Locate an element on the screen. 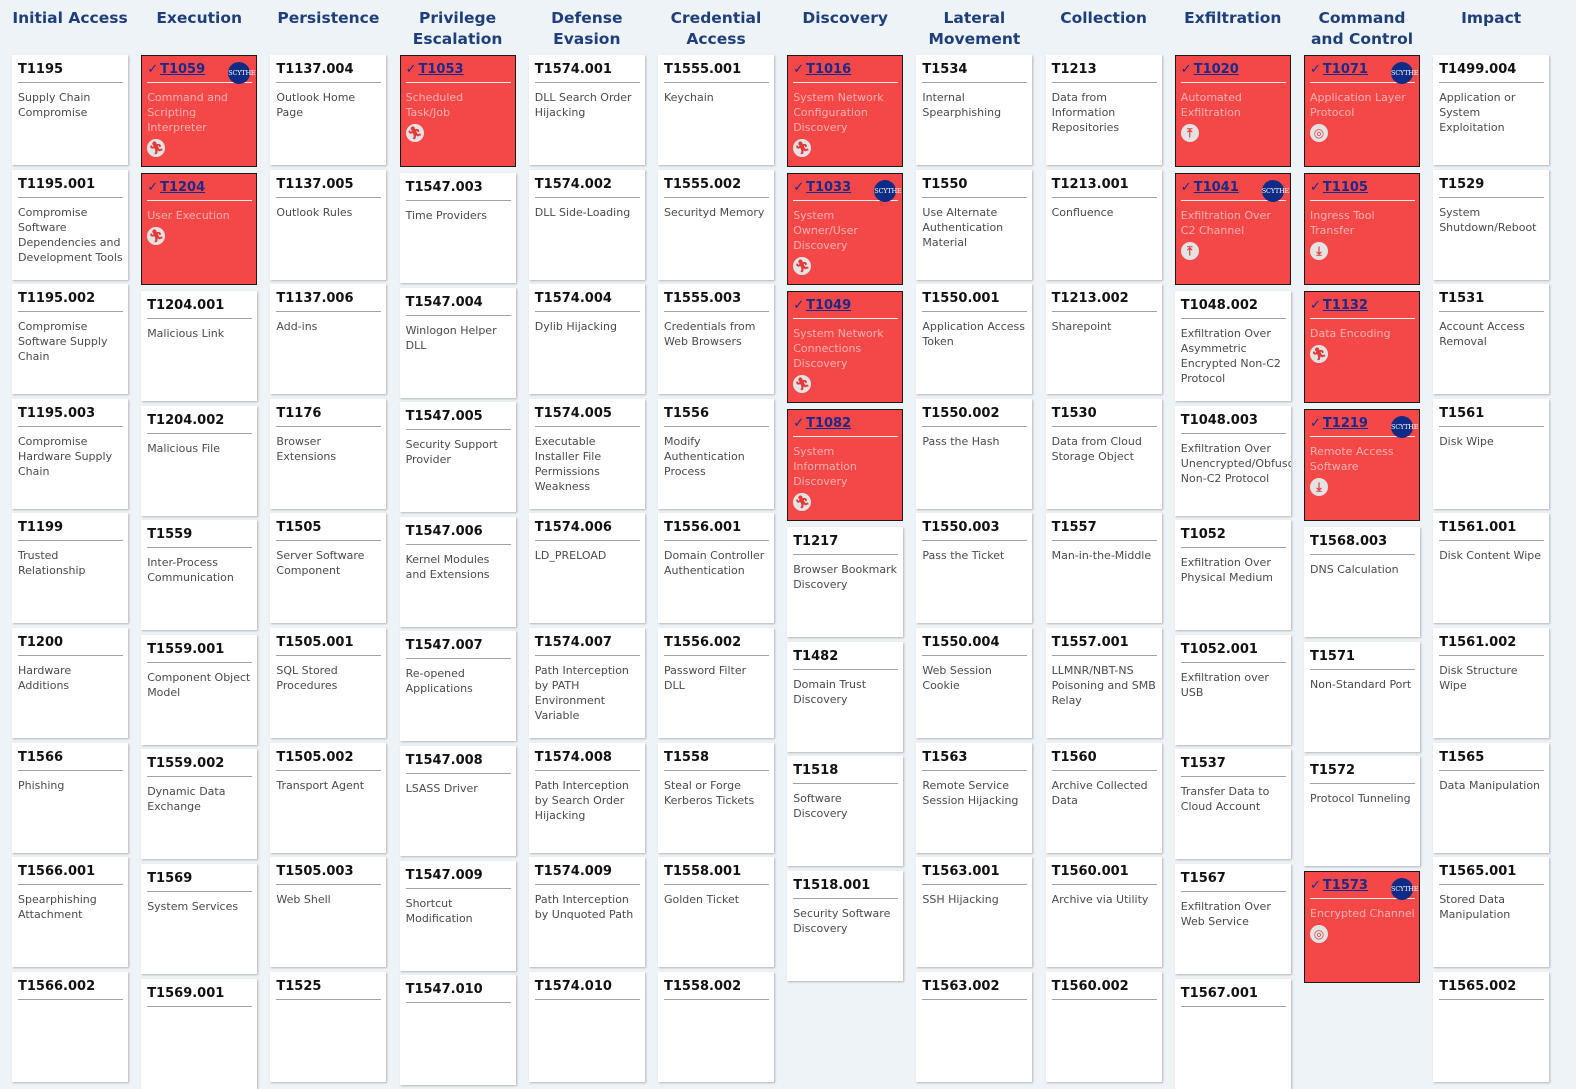 This screenshot has height=1089, width=1576. technique-card-t1137-004: T1137.004 Outlook Home Page is located at coordinates (328, 110).